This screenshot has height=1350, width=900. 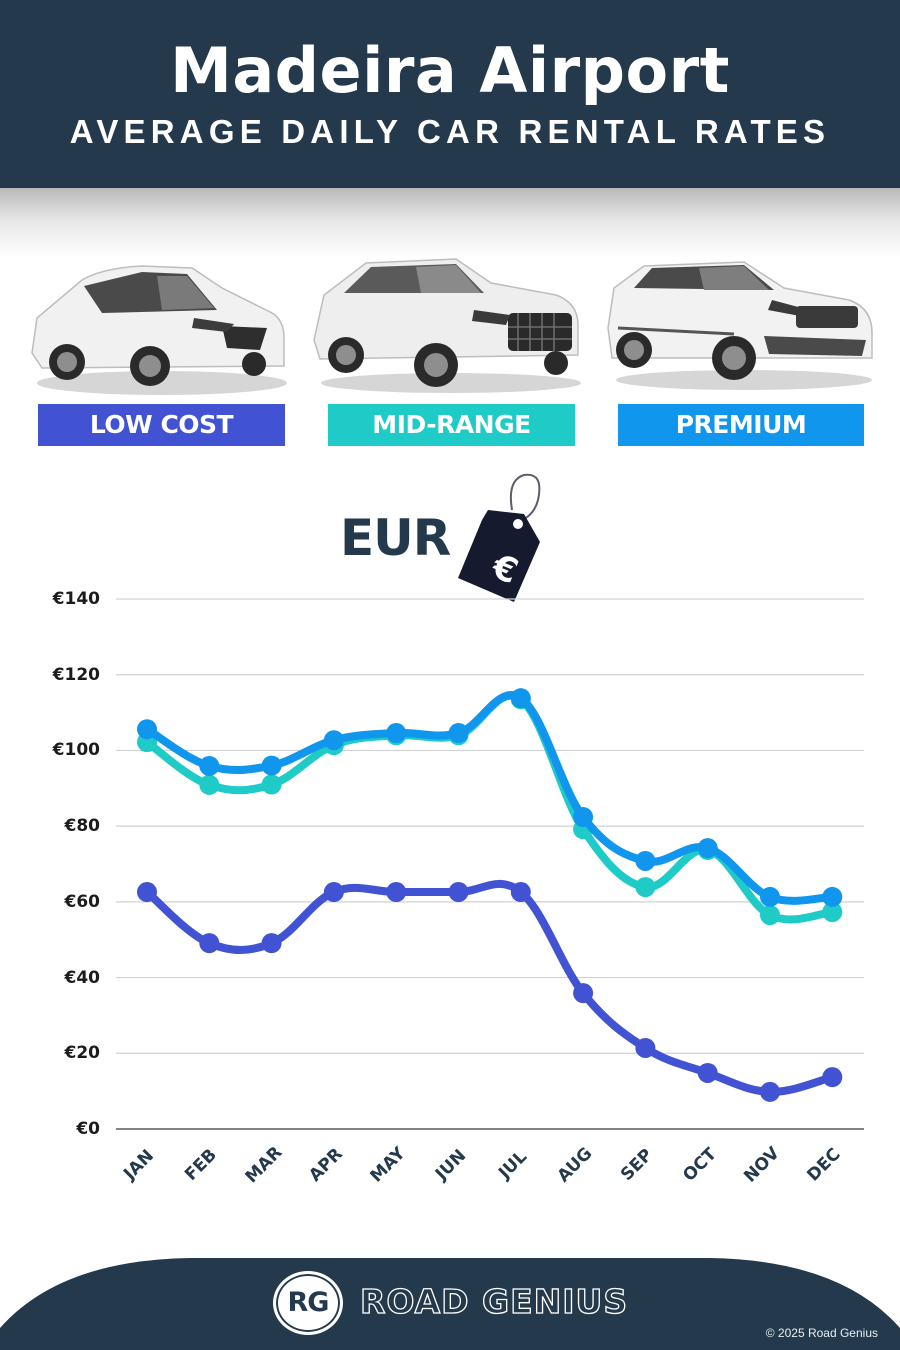 What do you see at coordinates (76, 750) in the screenshot?
I see `y-axis-tick-label: €100` at bounding box center [76, 750].